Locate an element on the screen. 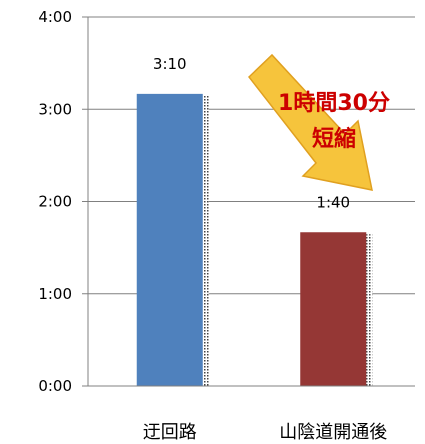  category-label-0: 迂回路 is located at coordinates (170, 432).